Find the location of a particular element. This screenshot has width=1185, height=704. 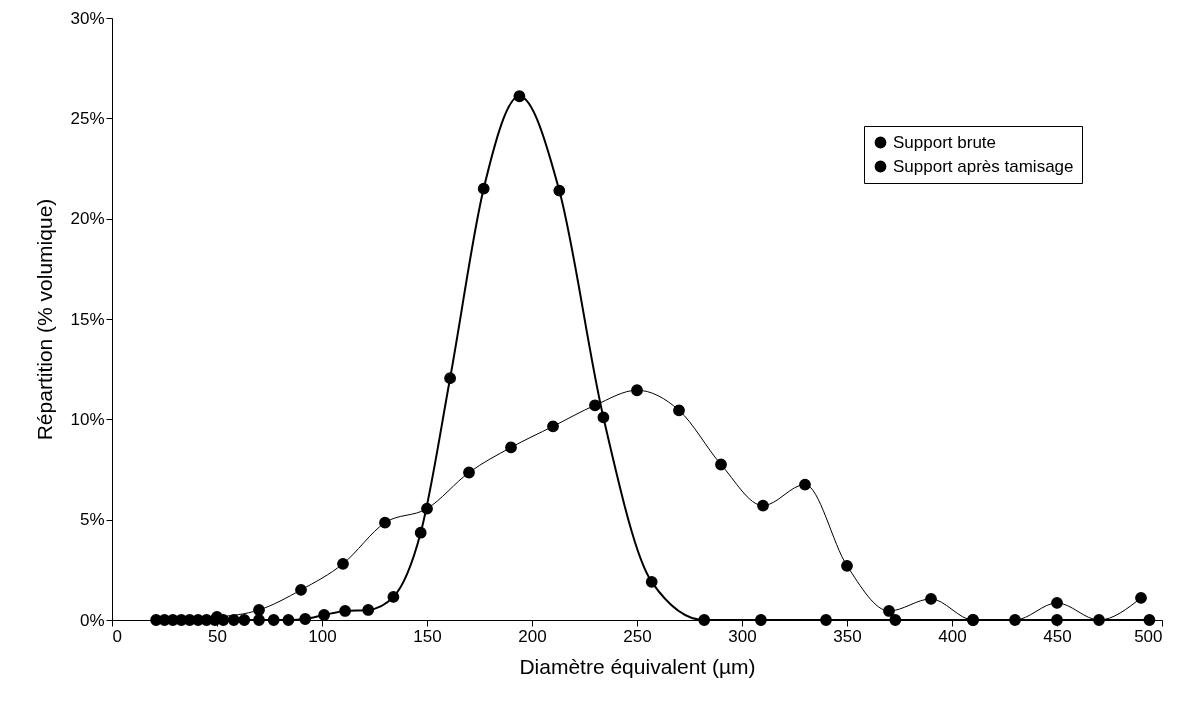

y-tick-label: 25% is located at coordinates (87, 118).